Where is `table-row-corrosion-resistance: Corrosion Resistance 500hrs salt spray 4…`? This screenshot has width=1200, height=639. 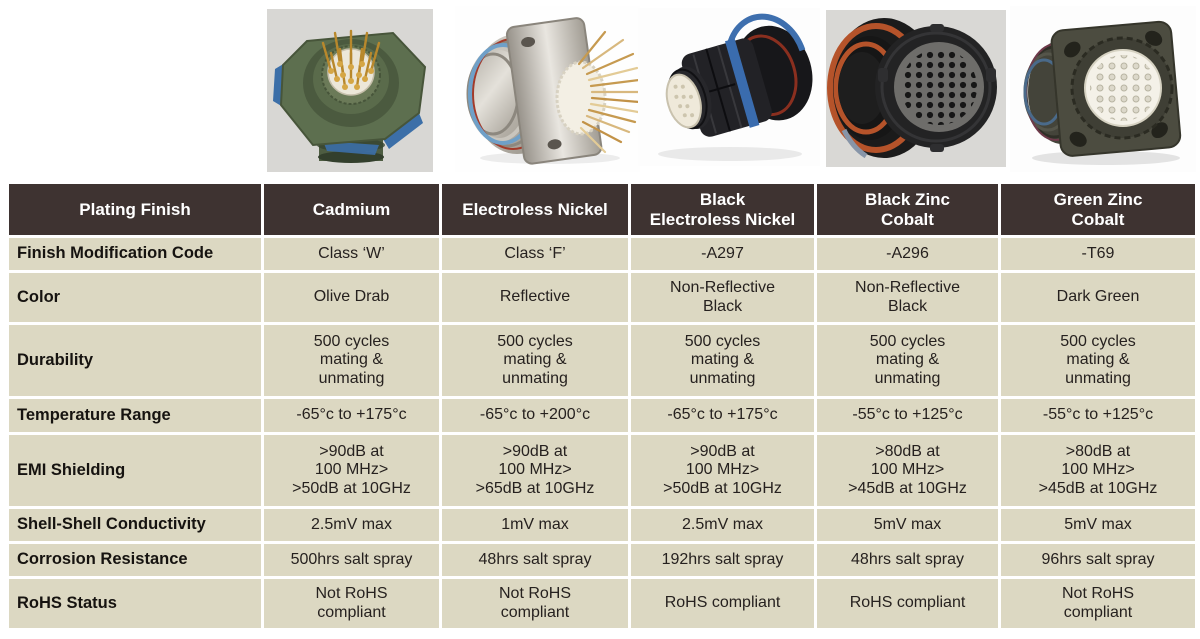 table-row-corrosion-resistance: Corrosion Resistance 500hrs salt spray 4… is located at coordinates (602, 560).